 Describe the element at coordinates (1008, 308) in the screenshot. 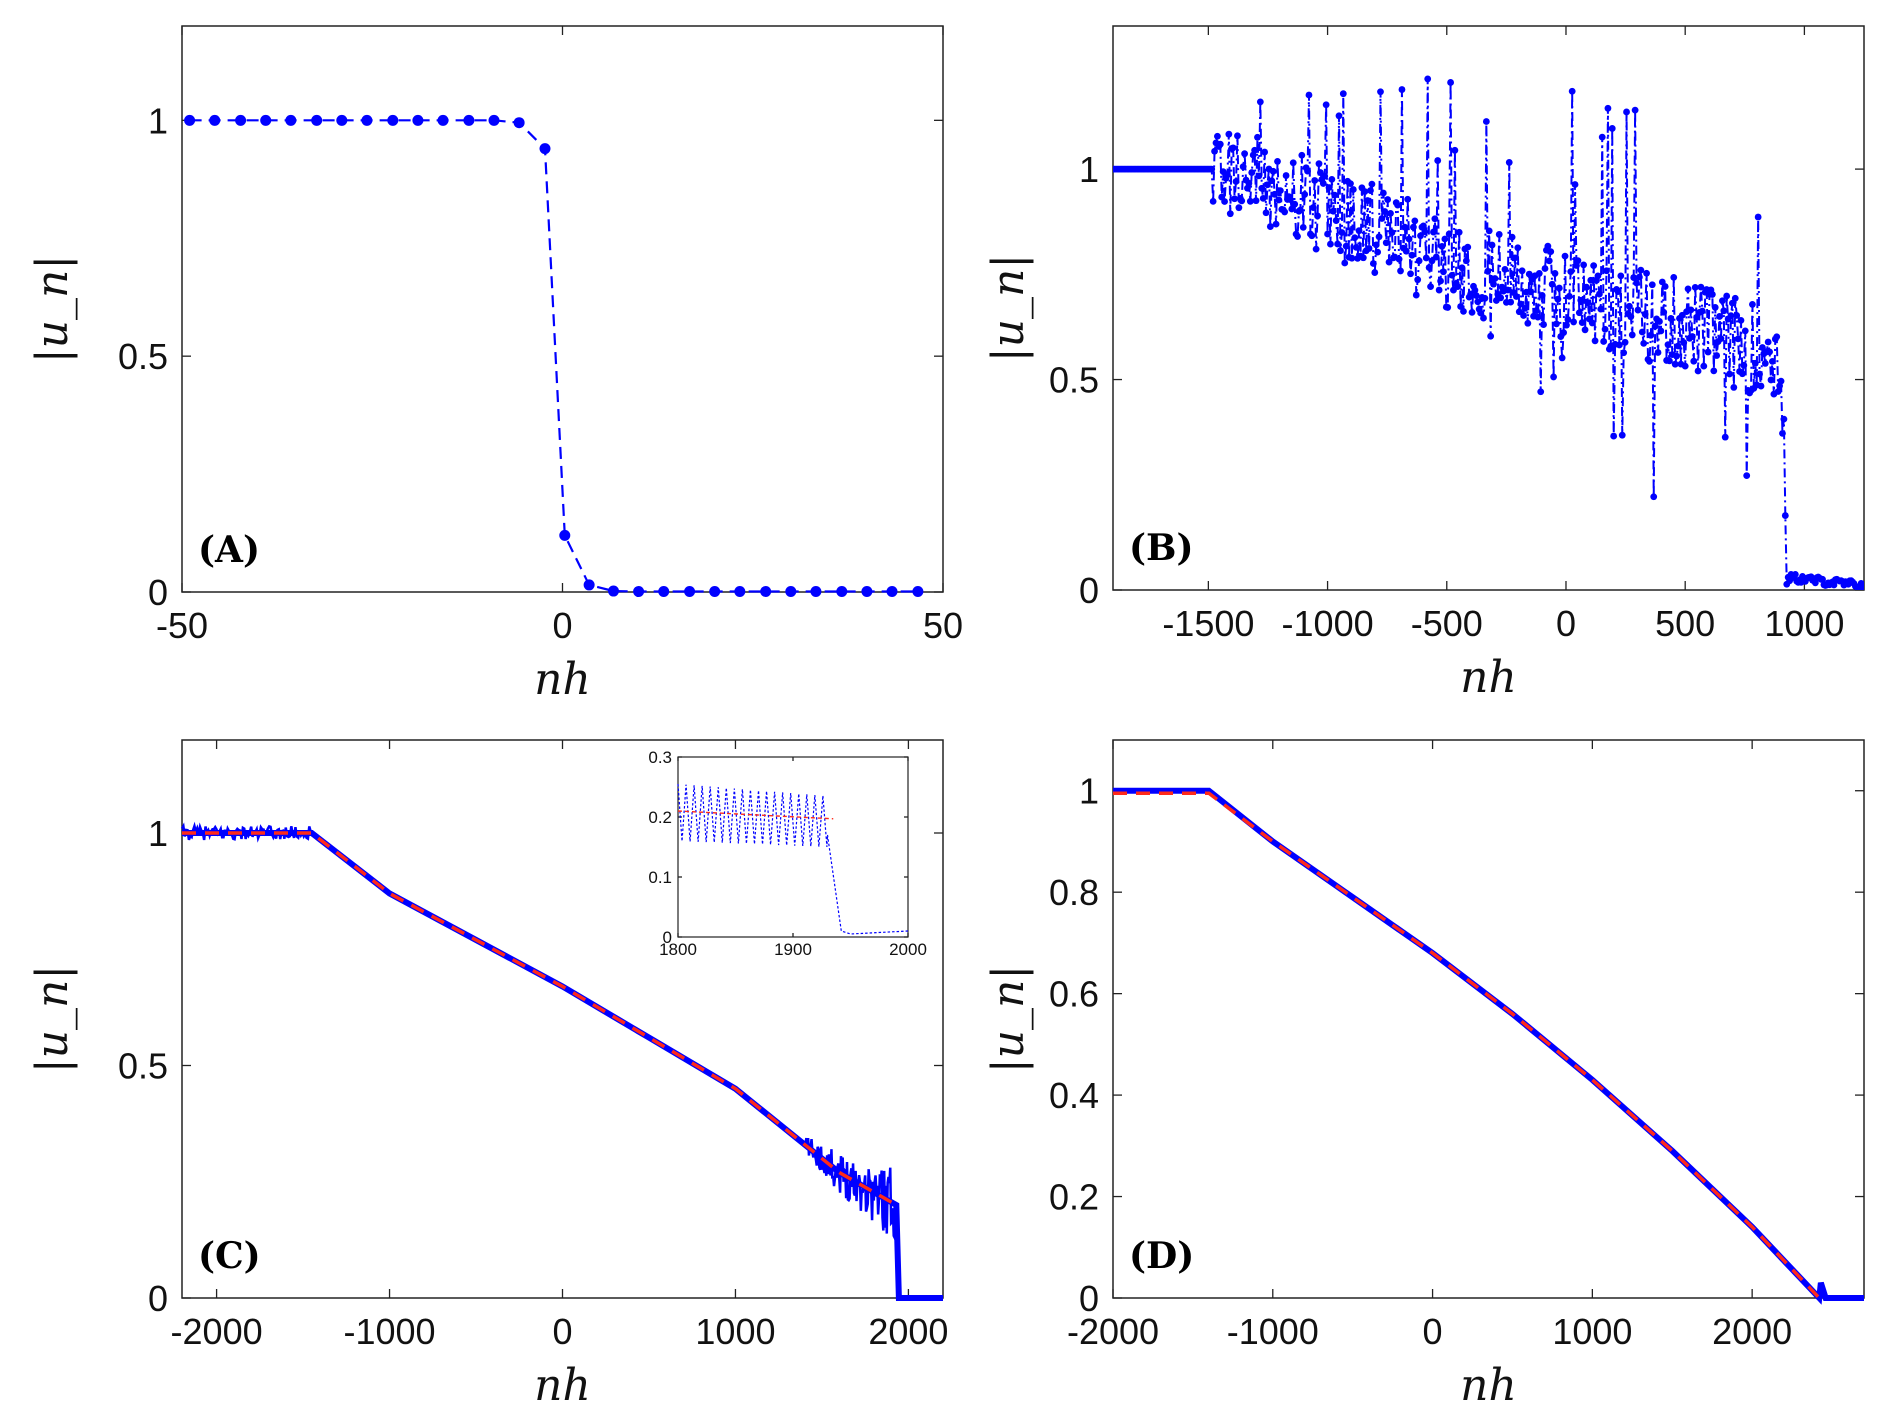

I see `y-axis-label: |u_n|` at that location.